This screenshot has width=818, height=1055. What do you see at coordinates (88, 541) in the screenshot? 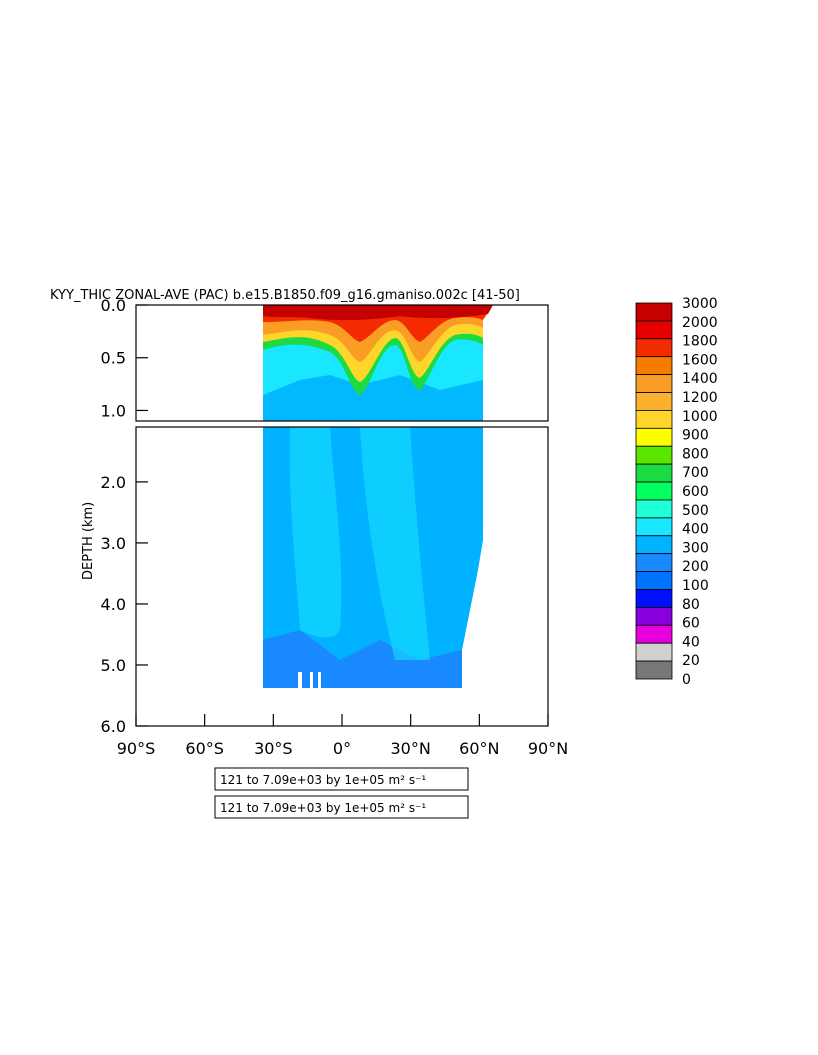
I see `y-axis-label: DEPTH (km)` at bounding box center [88, 541].